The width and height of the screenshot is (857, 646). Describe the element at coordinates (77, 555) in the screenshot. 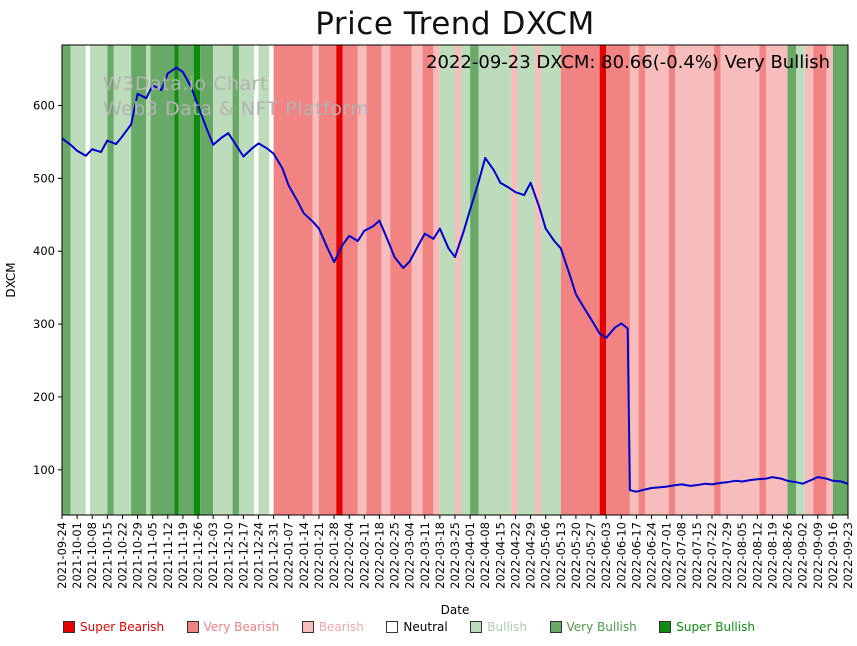

I see `x-tick-label: 2021-10-01` at that location.